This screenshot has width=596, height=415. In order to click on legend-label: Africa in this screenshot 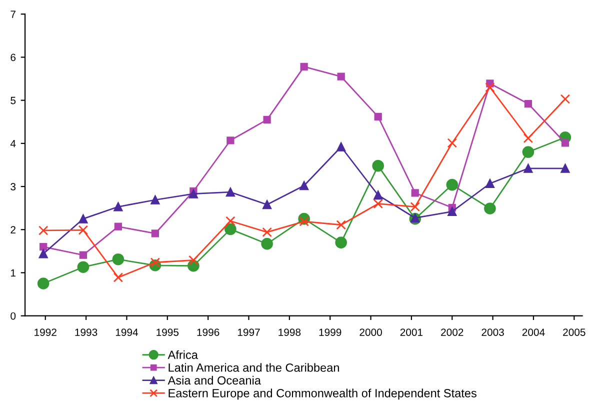, I will do `click(183, 355)`.